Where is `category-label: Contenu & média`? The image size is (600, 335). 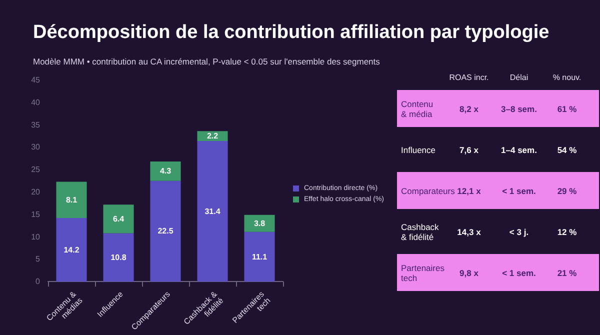
category-label: Contenu & média is located at coordinates (417, 108).